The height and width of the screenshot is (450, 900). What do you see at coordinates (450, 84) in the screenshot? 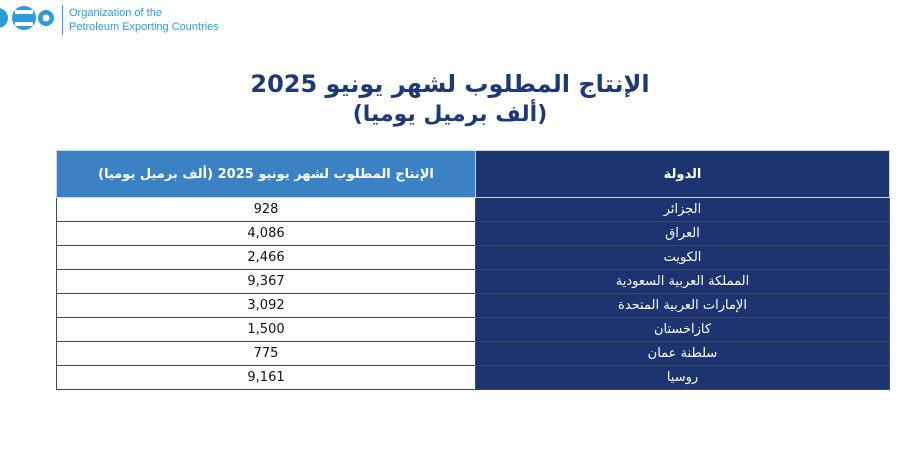
I see `title-line1: الإنتاج المطلوب لشهر يونيو 2025` at bounding box center [450, 84].